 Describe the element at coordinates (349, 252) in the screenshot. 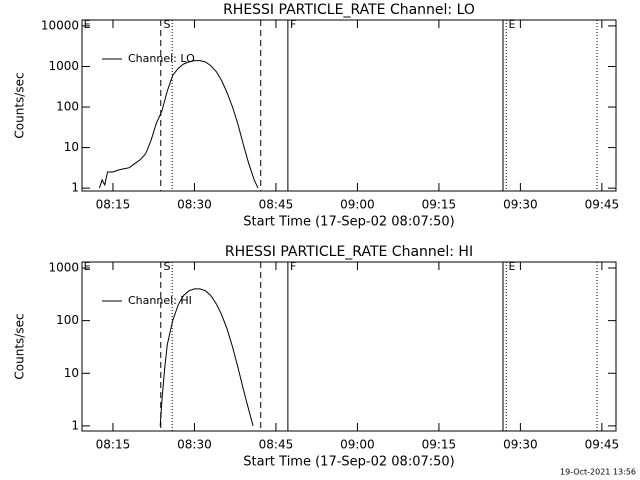

I see `chart-title: RHESSI PARTICLE_RATE Channel: HI` at that location.